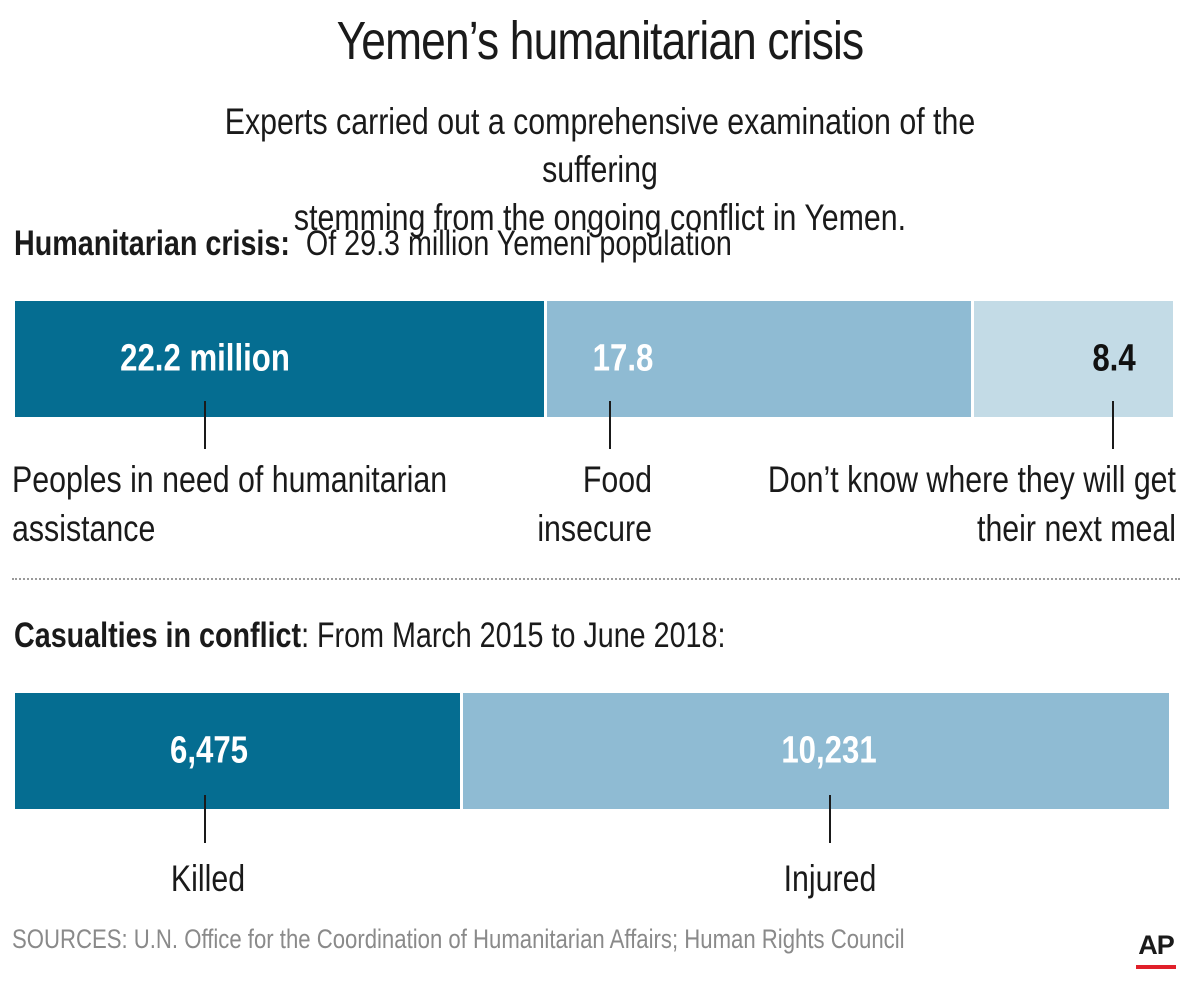  I want to click on section-heading-rest: : From March 2015 to June 2018:, so click(513, 635).